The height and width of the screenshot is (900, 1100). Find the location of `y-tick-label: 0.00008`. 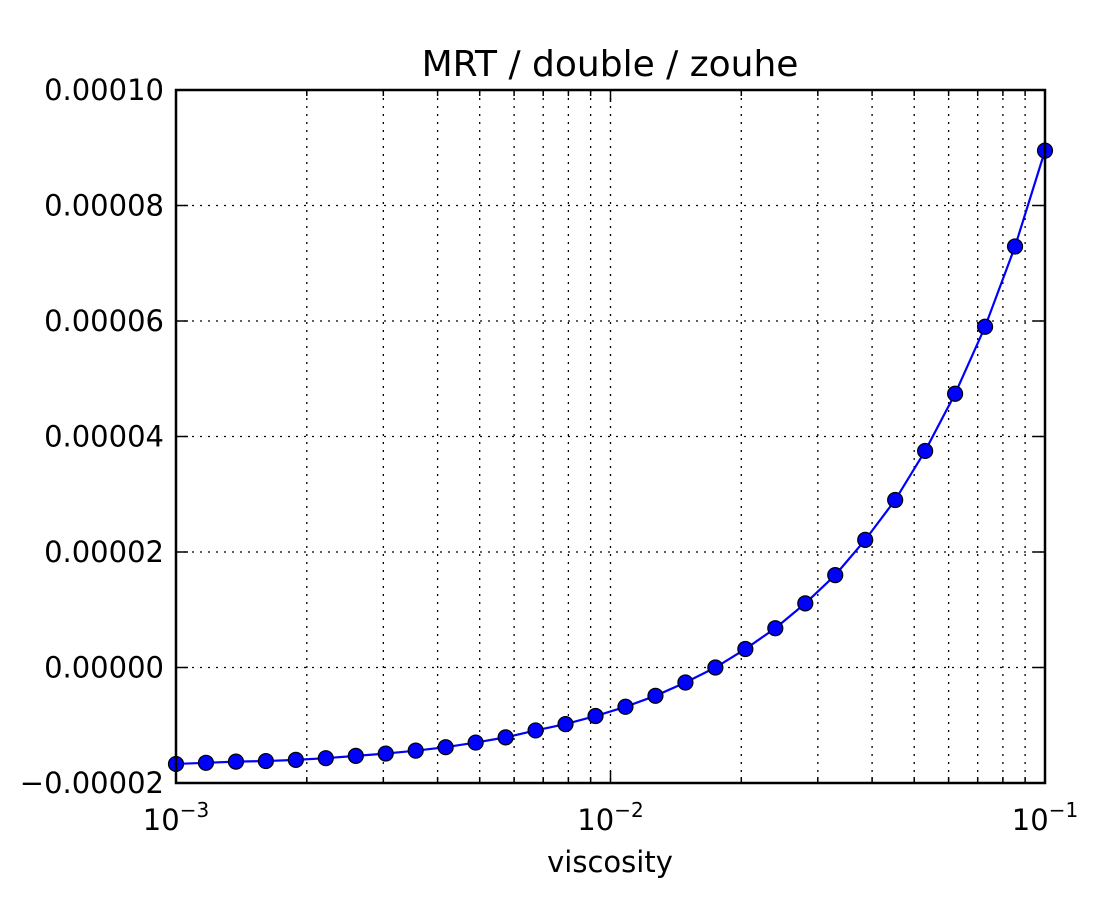

y-tick-label: 0.00008 is located at coordinates (104, 206).